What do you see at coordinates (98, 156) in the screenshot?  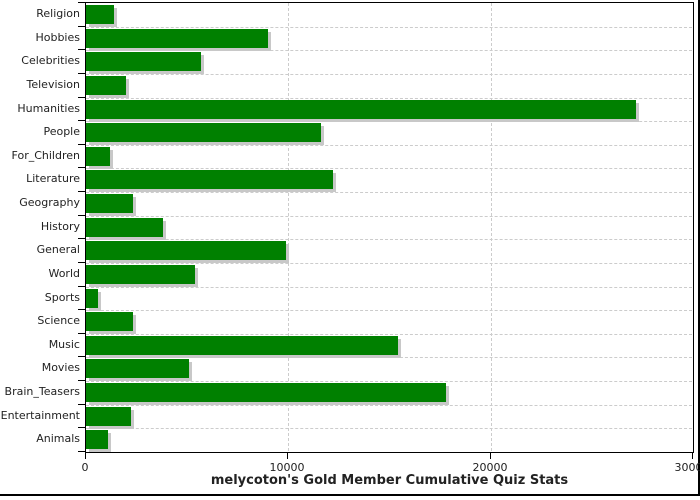 I see `bar-for_children` at bounding box center [98, 156].